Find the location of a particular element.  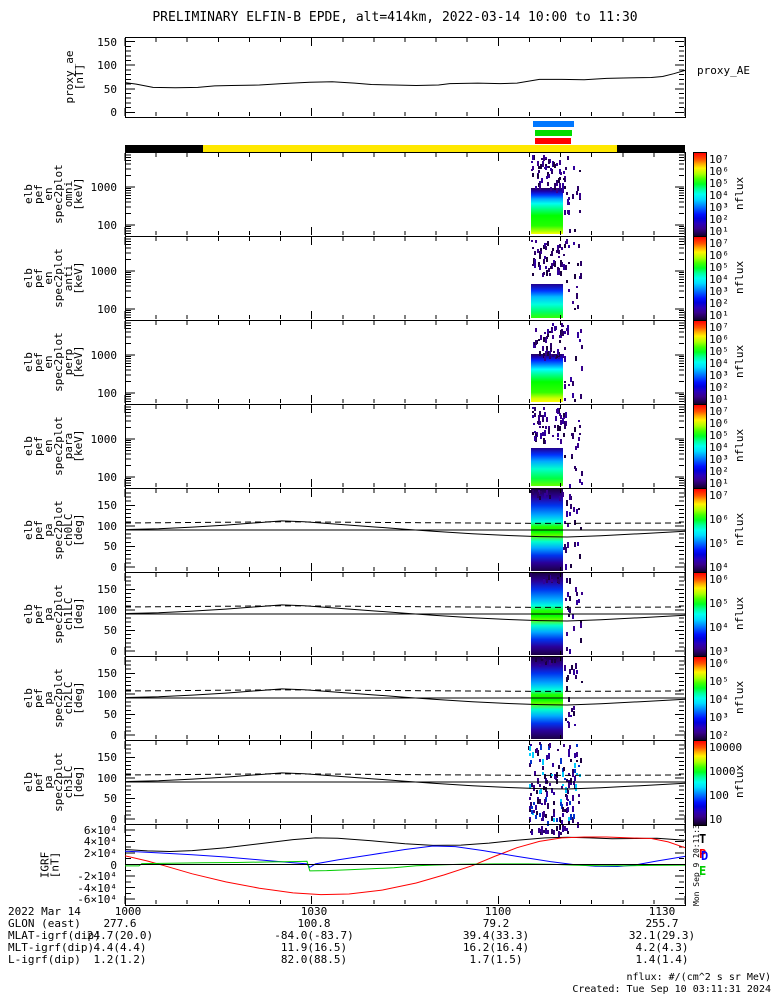

science-zone-bar-green is located at coordinates (553, 132).